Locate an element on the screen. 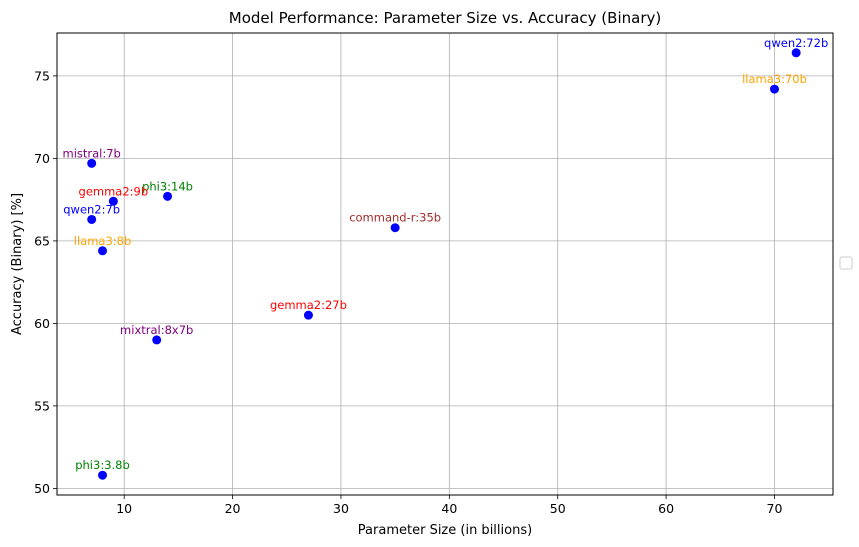 This screenshot has width=859, height=547. x-tick-label: 20 is located at coordinates (233, 508).